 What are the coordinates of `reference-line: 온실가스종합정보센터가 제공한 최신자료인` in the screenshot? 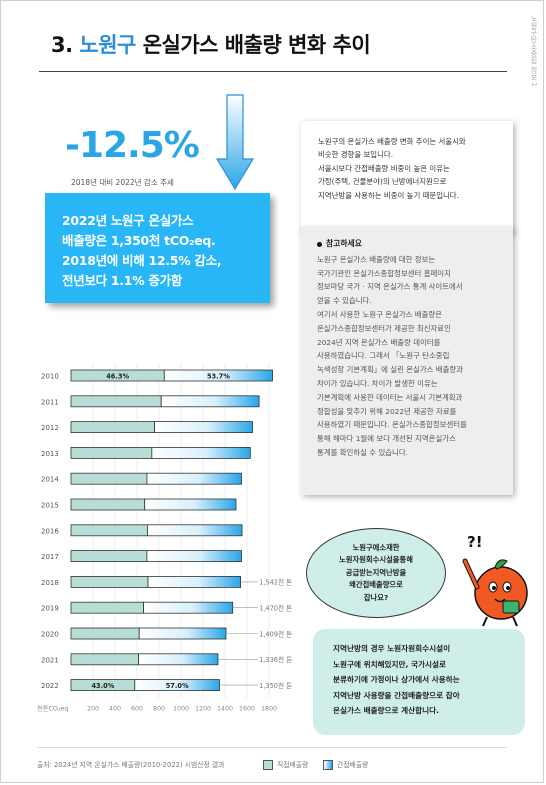 It's located at (384, 328).